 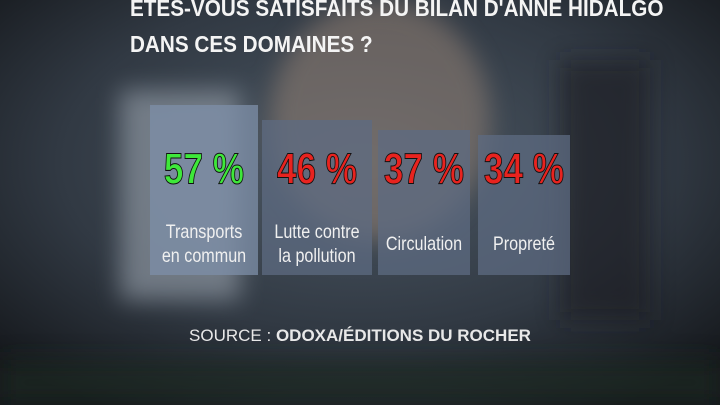 What do you see at coordinates (204, 169) in the screenshot?
I see `card-value: 57 %` at bounding box center [204, 169].